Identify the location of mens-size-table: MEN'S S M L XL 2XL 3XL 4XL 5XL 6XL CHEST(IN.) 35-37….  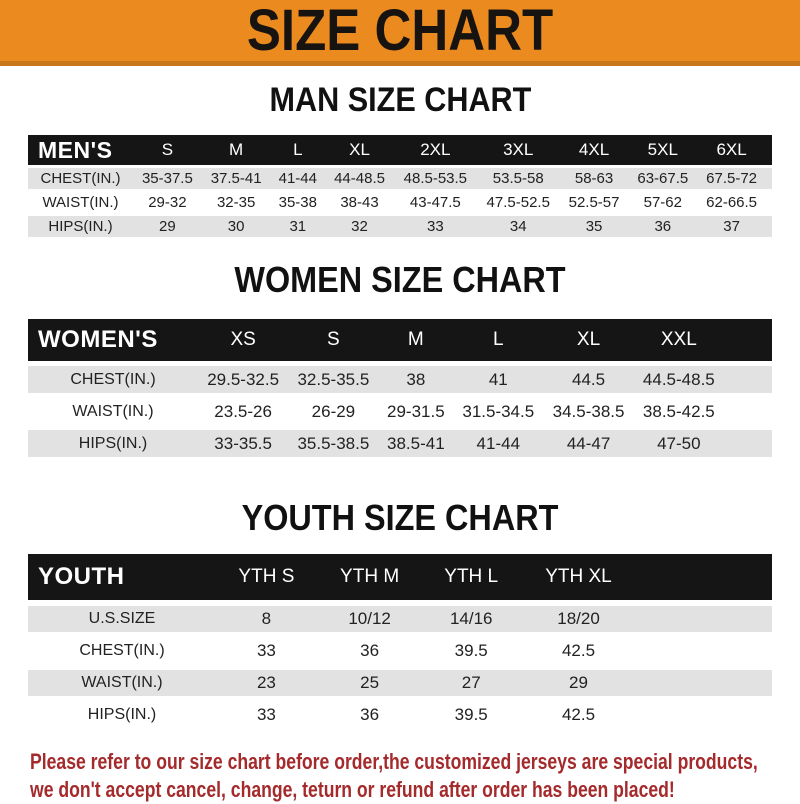
(400, 186).